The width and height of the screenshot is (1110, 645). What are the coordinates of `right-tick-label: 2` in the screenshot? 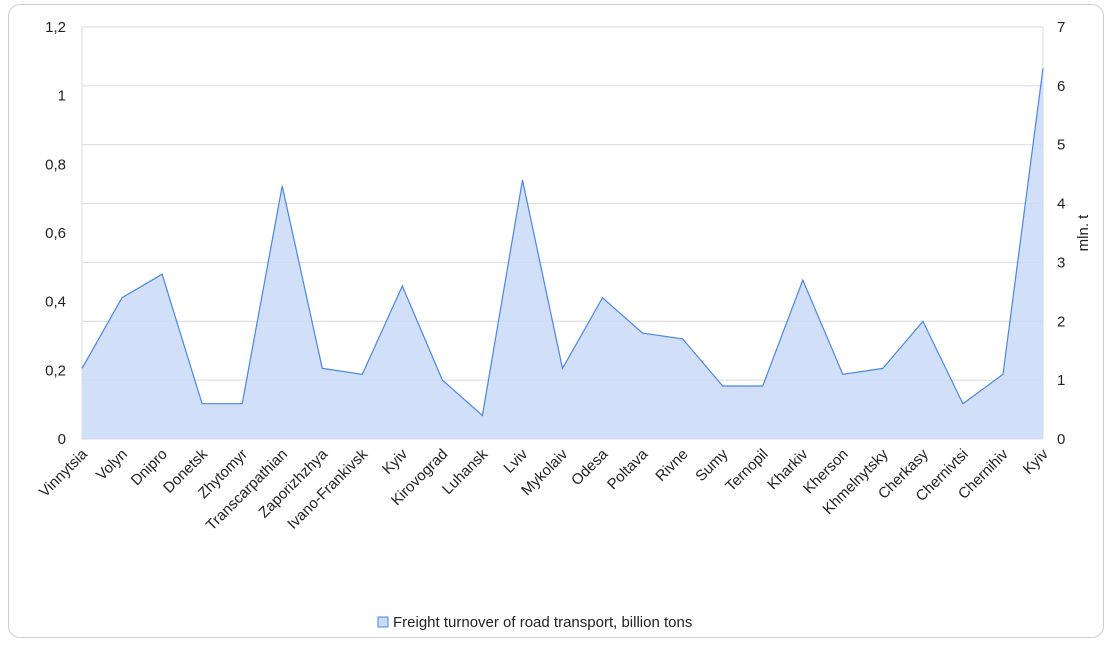 It's located at (1061, 321).